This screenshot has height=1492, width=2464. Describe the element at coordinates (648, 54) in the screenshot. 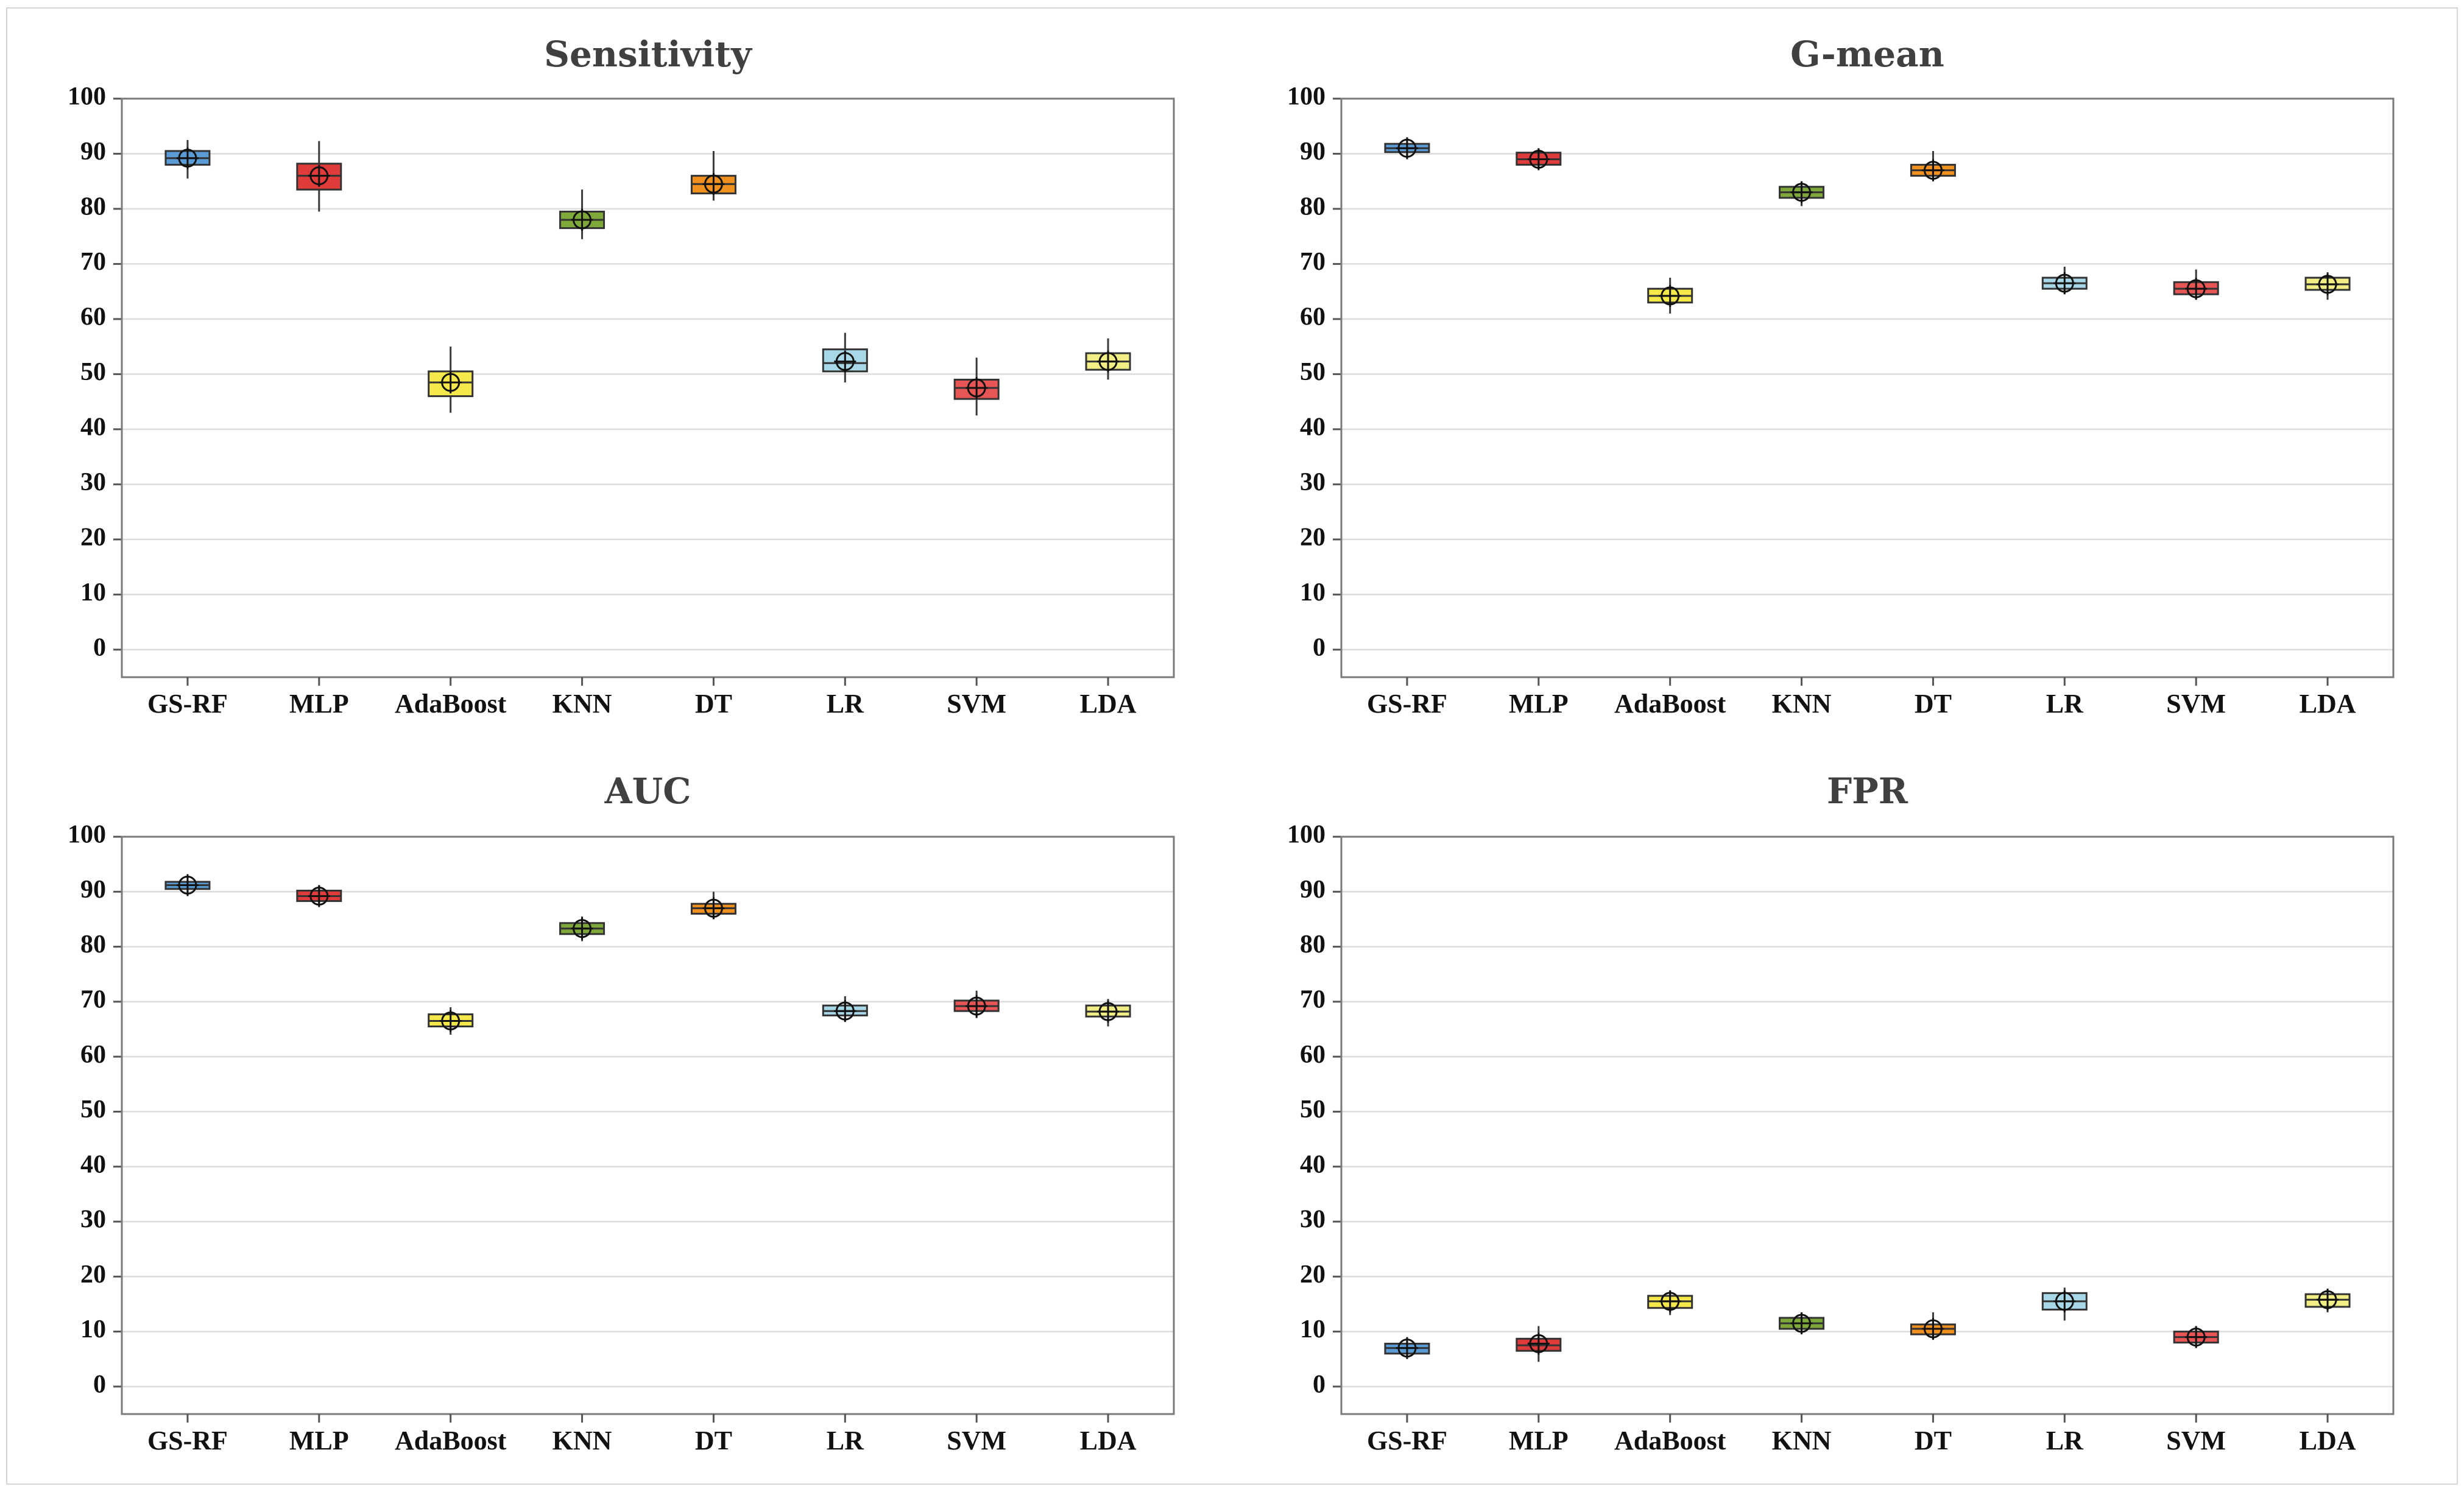

I see `chart-title: Sensitivity` at that location.